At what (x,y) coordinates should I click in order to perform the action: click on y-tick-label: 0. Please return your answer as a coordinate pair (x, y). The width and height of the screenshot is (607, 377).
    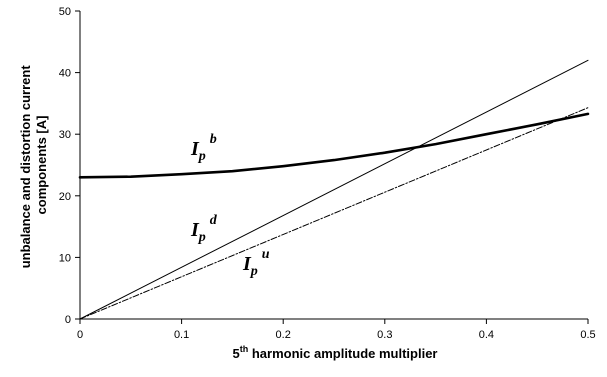
    Looking at the image, I should click on (68, 320).